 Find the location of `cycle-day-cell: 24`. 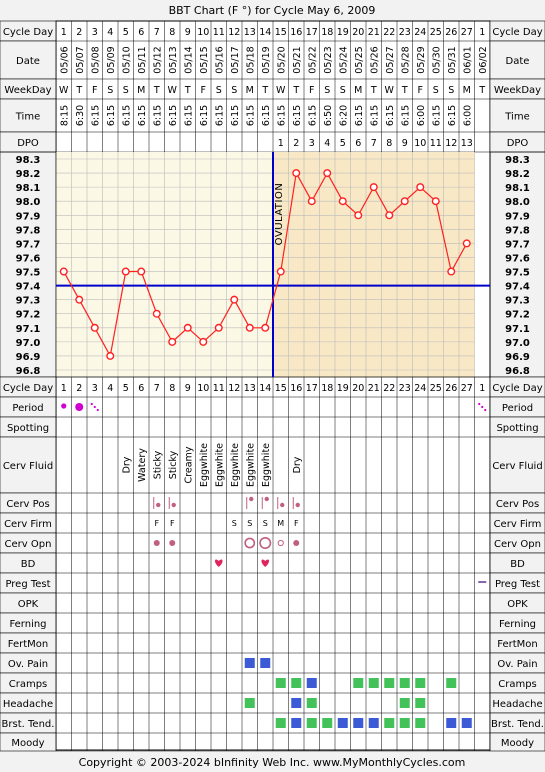

cycle-day-cell: 24 is located at coordinates (420, 32).